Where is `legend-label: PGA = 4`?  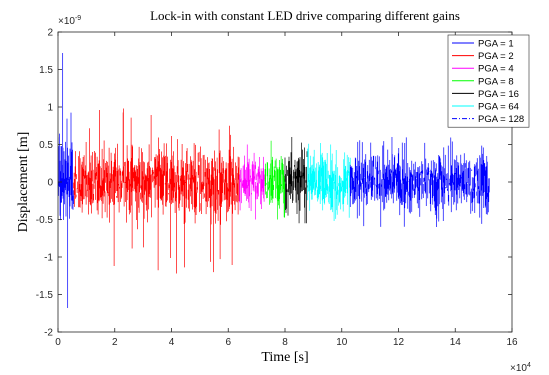 legend-label: PGA = 4 is located at coordinates (496, 69).